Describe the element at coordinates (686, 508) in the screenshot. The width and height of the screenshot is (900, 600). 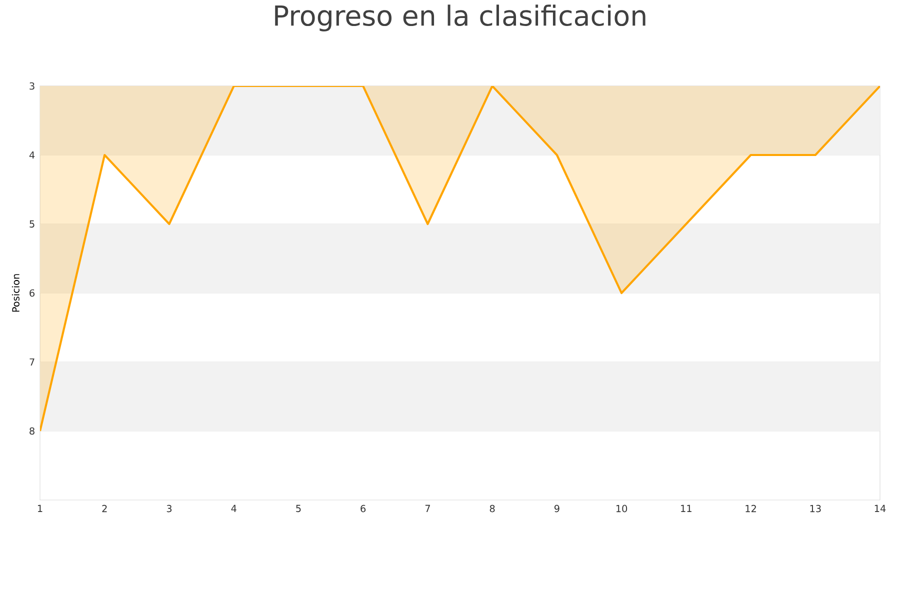
I see `x-tick-label: 11` at that location.